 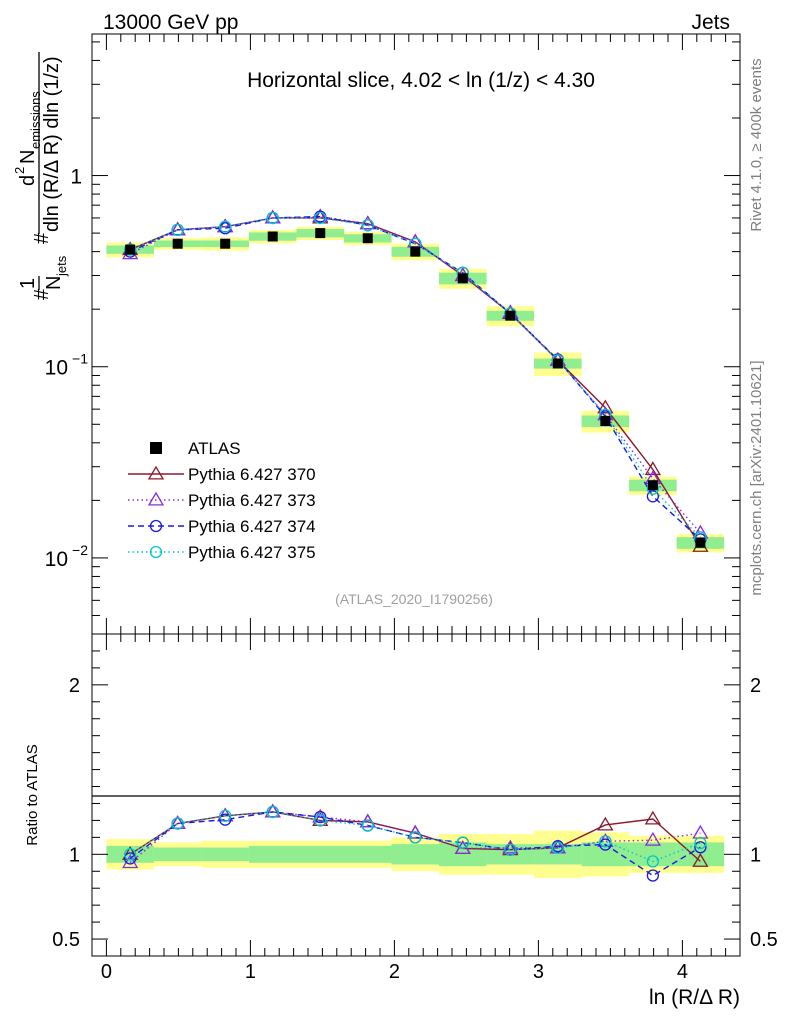 What do you see at coordinates (252, 474) in the screenshot?
I see `legend-label-p370: Pythia 6.427 370` at bounding box center [252, 474].